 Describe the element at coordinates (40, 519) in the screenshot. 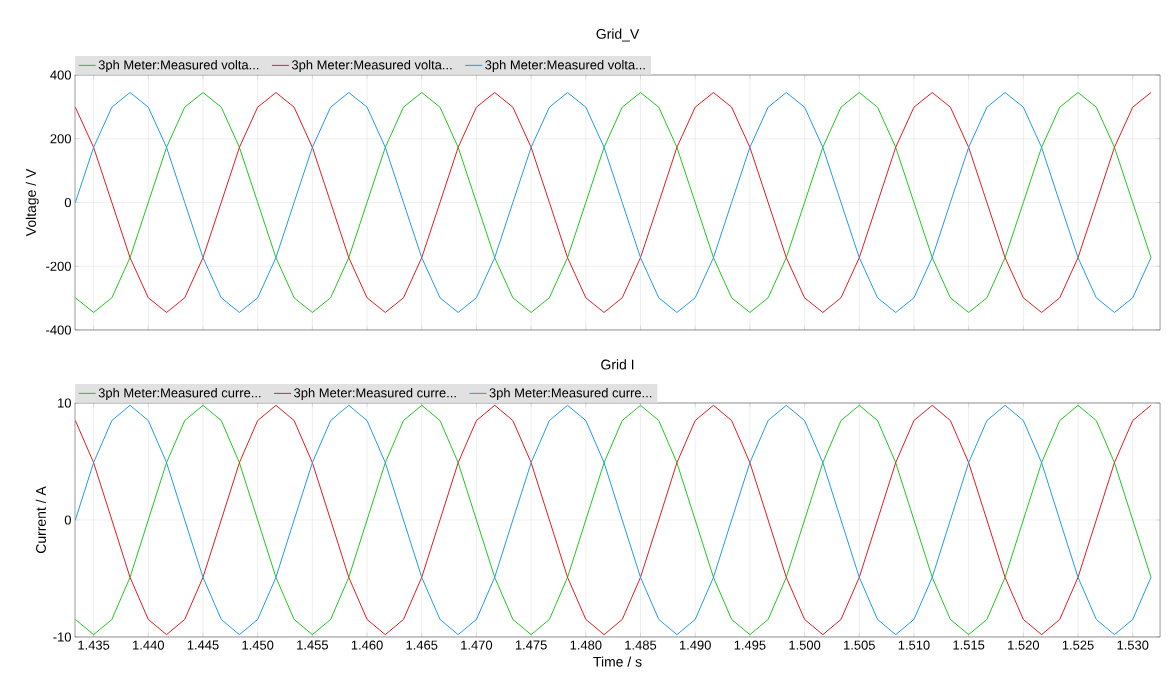

I see `y-axis-title: Current / A` at that location.